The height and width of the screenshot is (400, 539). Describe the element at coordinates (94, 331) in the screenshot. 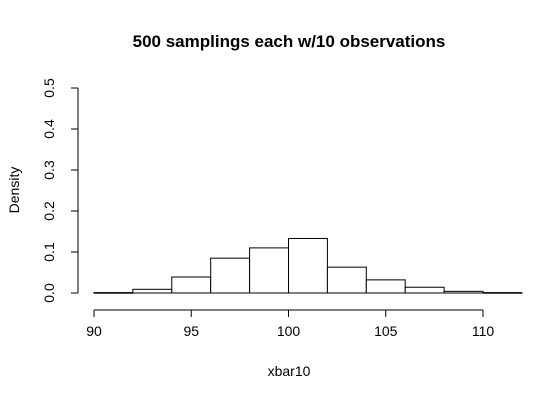

I see `x-tick-label-0: 90` at that location.